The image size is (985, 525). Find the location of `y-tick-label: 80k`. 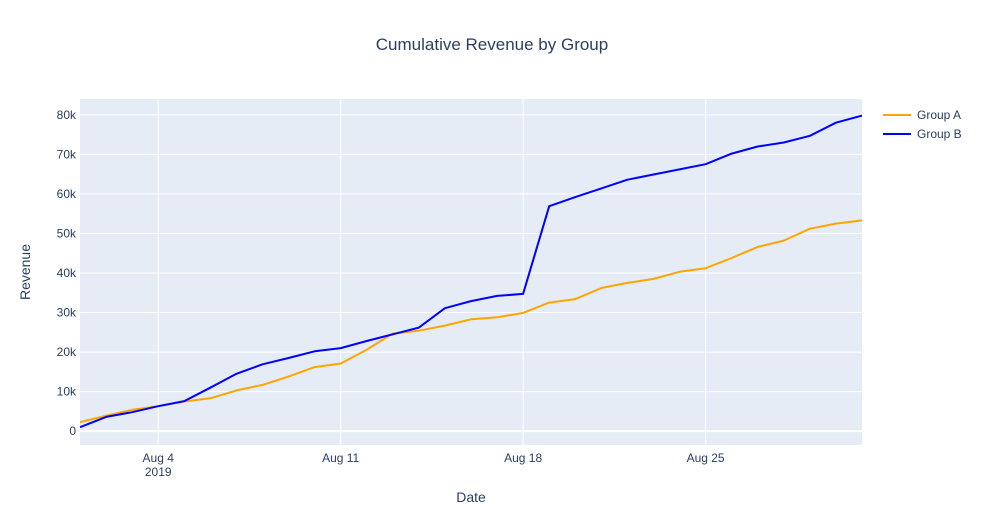

y-tick-label: 80k is located at coordinates (67, 115).